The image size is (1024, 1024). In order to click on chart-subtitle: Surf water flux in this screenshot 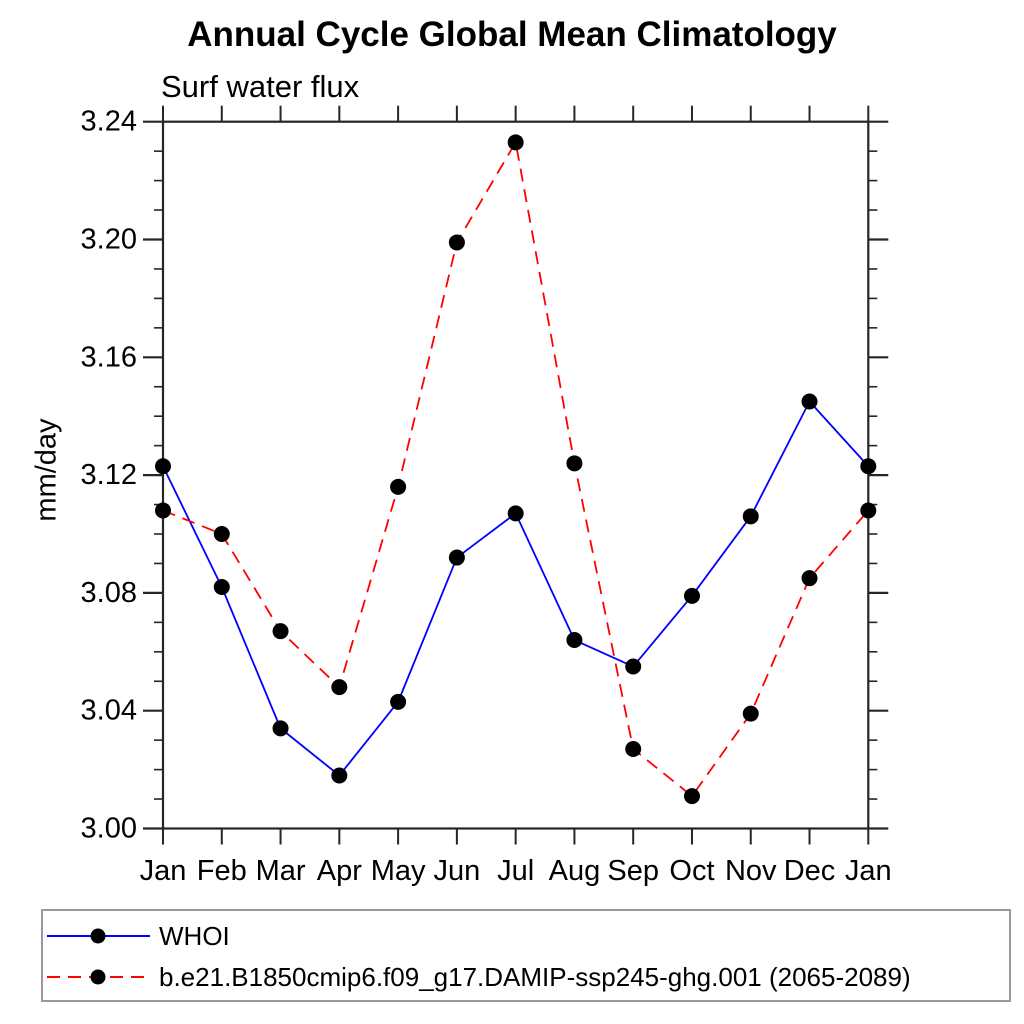, I will do `click(260, 86)`.